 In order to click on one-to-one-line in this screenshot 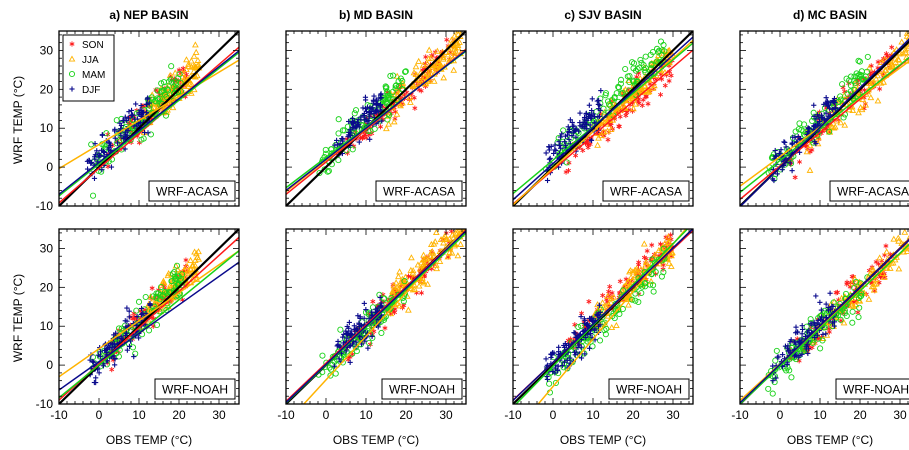, I will do `click(376, 118)`.